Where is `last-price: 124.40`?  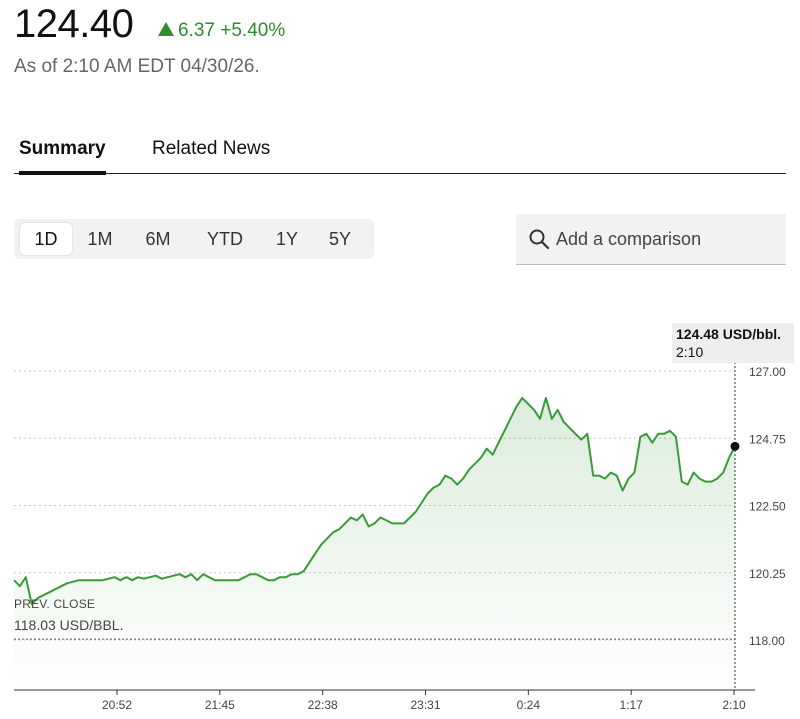
last-price: 124.40 is located at coordinates (74, 24).